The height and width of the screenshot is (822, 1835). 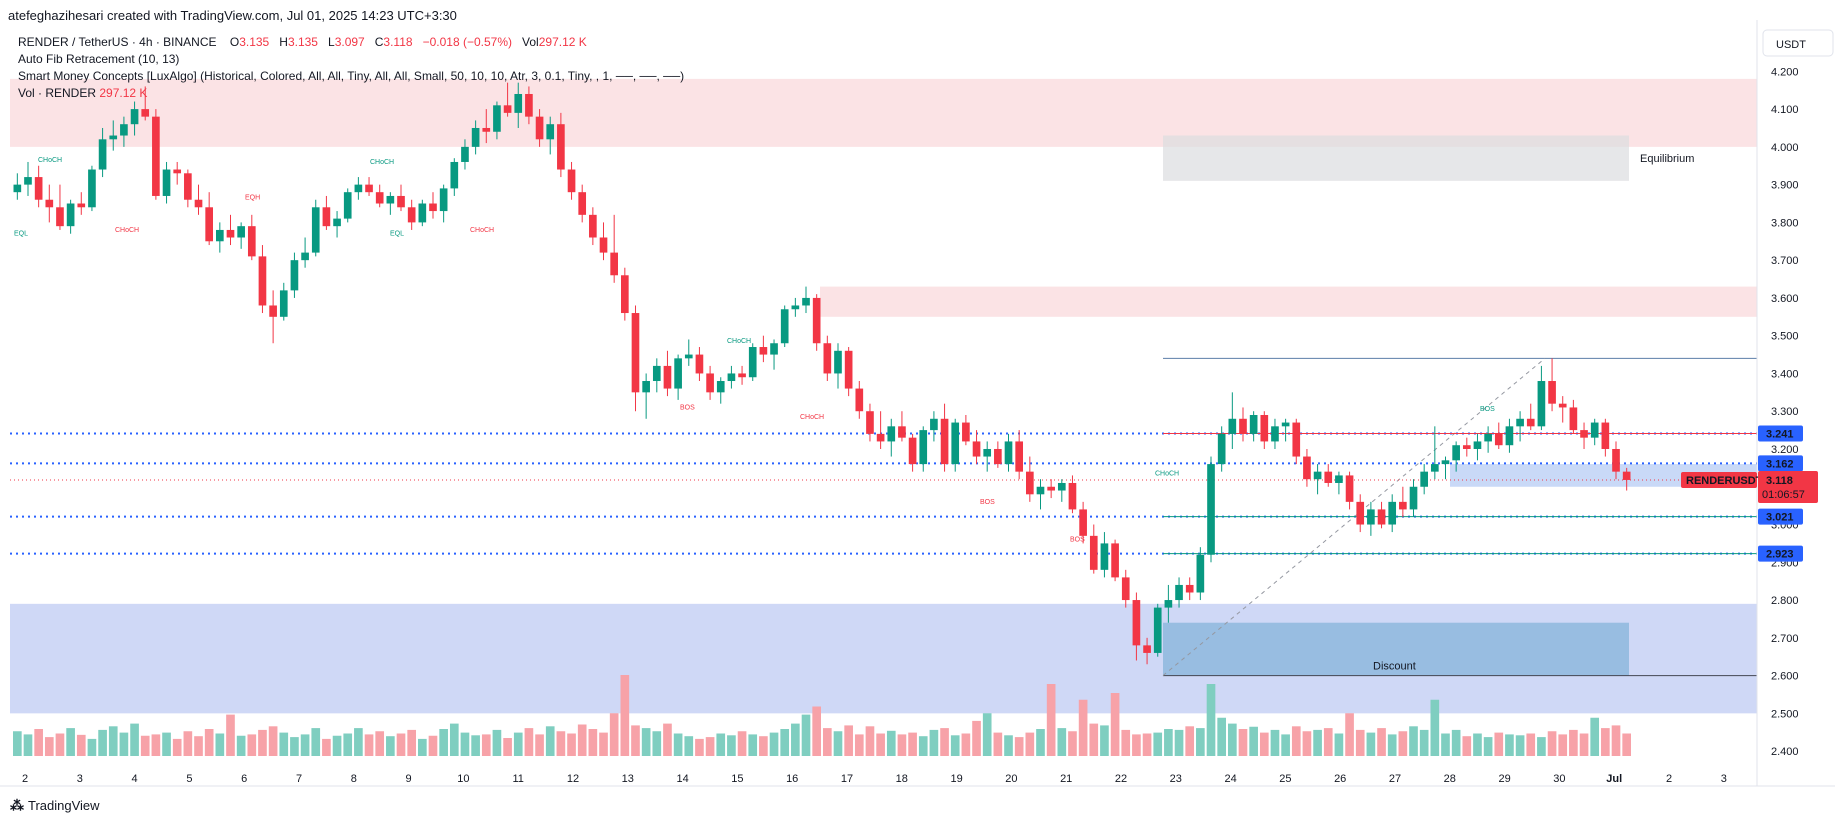 What do you see at coordinates (135, 779) in the screenshot?
I see `time-tick-label: 4` at bounding box center [135, 779].